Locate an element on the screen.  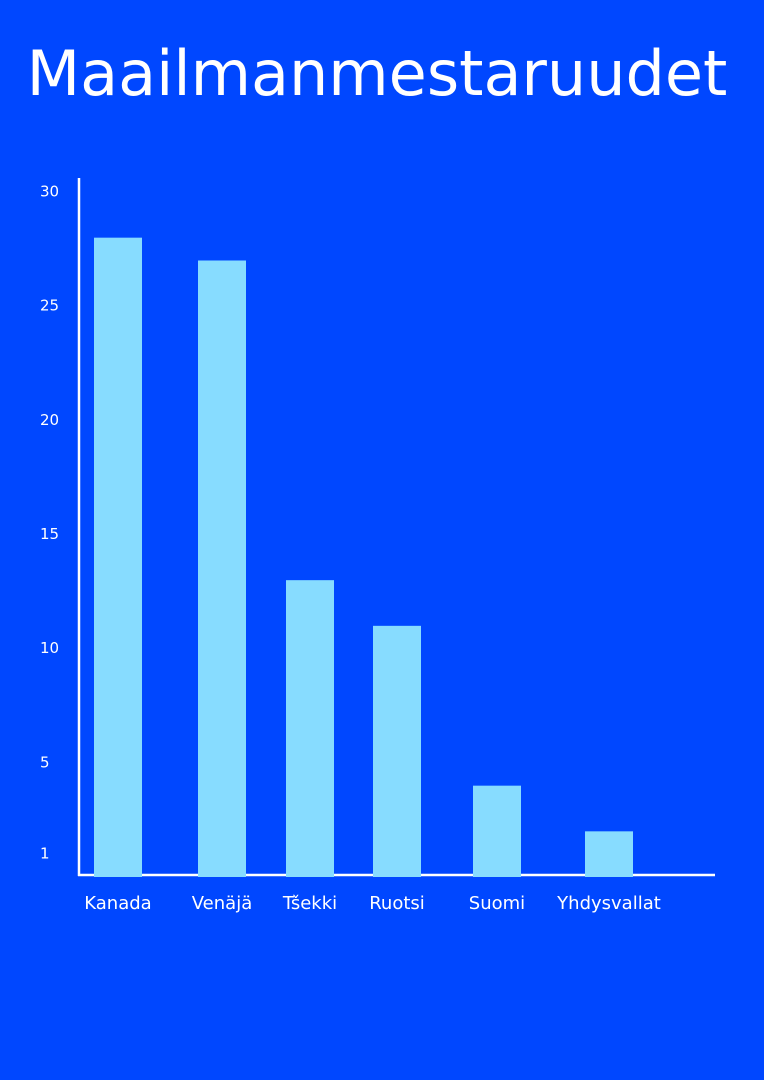
y-tick-label: 30 is located at coordinates (49, 192).